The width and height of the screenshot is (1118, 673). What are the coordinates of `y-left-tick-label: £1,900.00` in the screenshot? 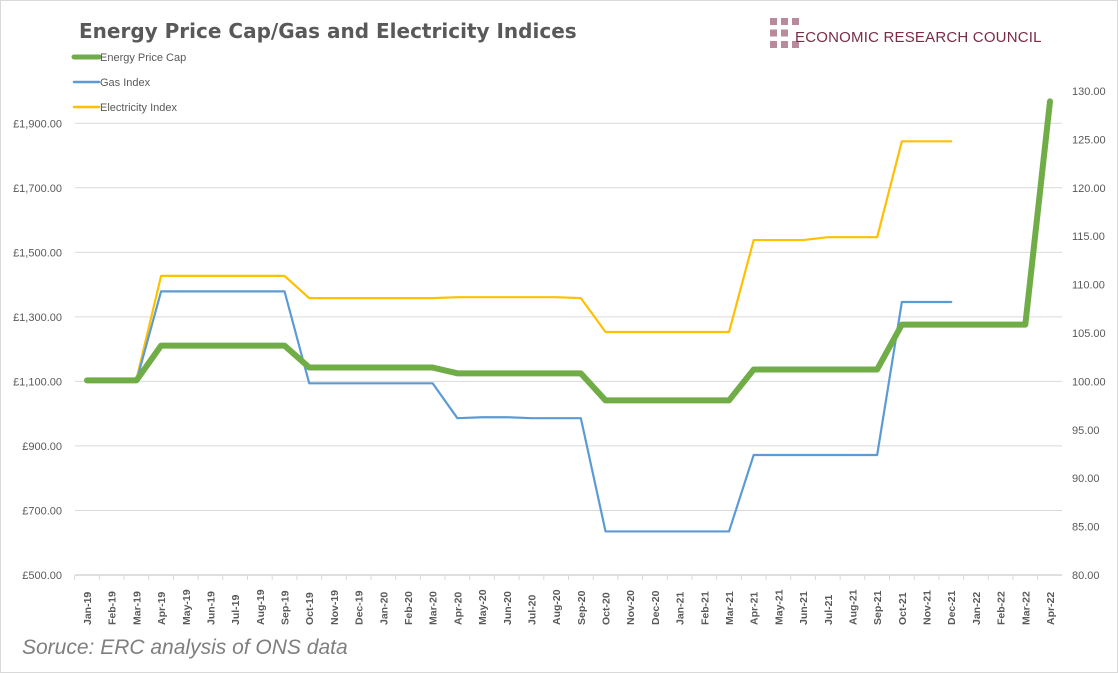 It's located at (37, 124).